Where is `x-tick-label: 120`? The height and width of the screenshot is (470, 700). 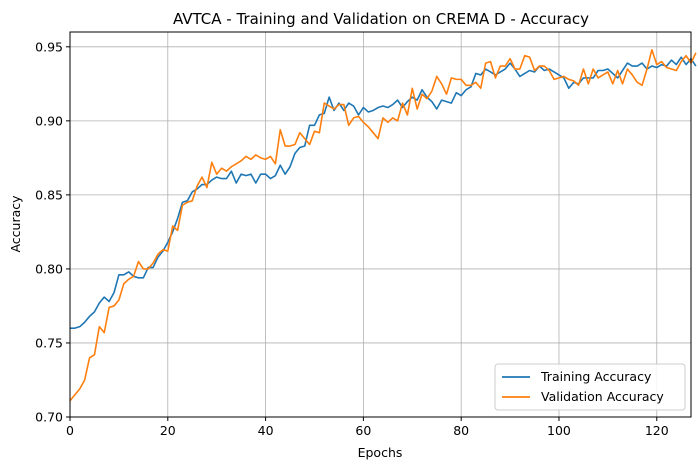
x-tick-label: 120 is located at coordinates (657, 430).